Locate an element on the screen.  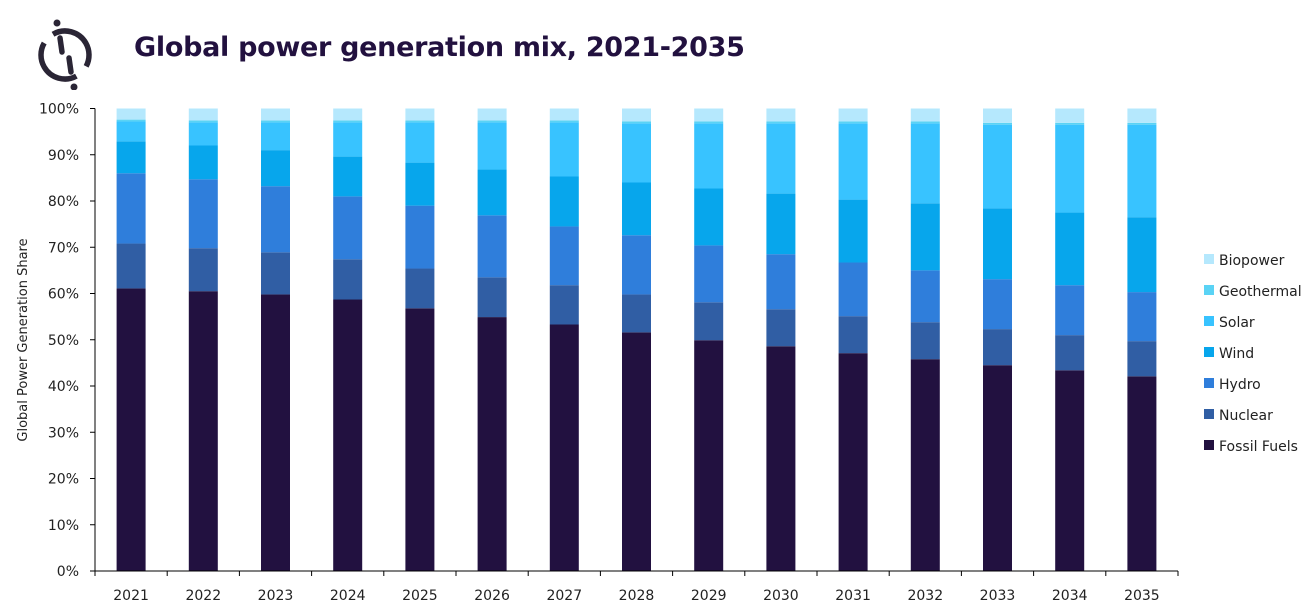
bar-segment-fossil-fuels-2033 is located at coordinates (997, 468).